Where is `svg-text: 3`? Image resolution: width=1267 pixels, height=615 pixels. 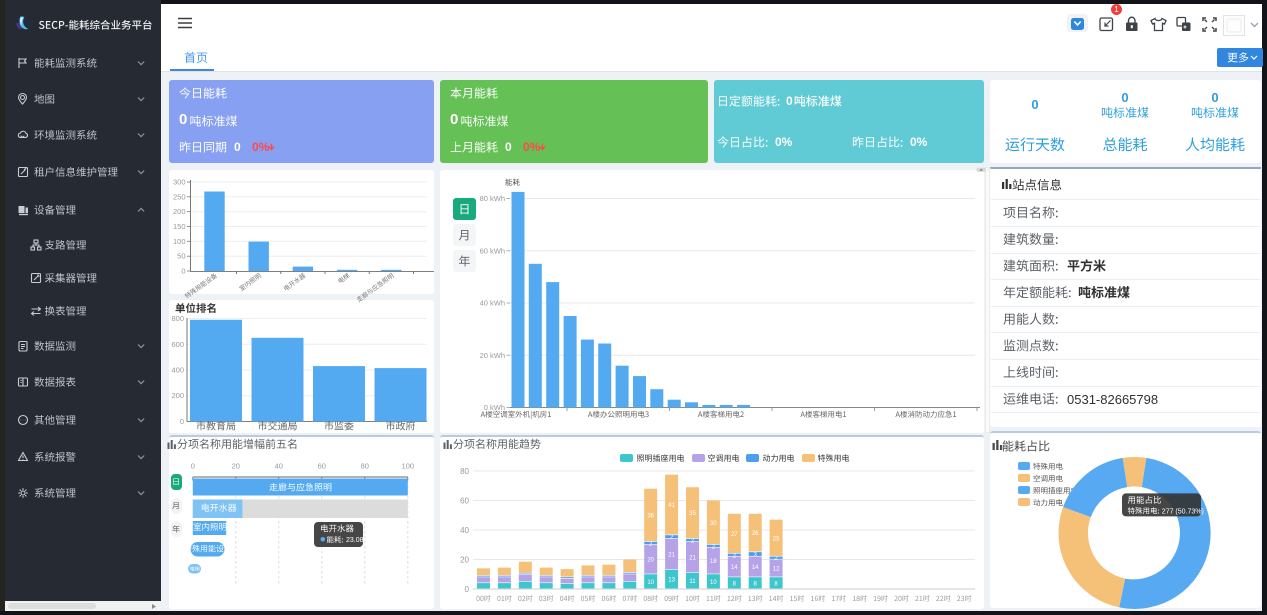 svg-text: 3 is located at coordinates (756, 556).